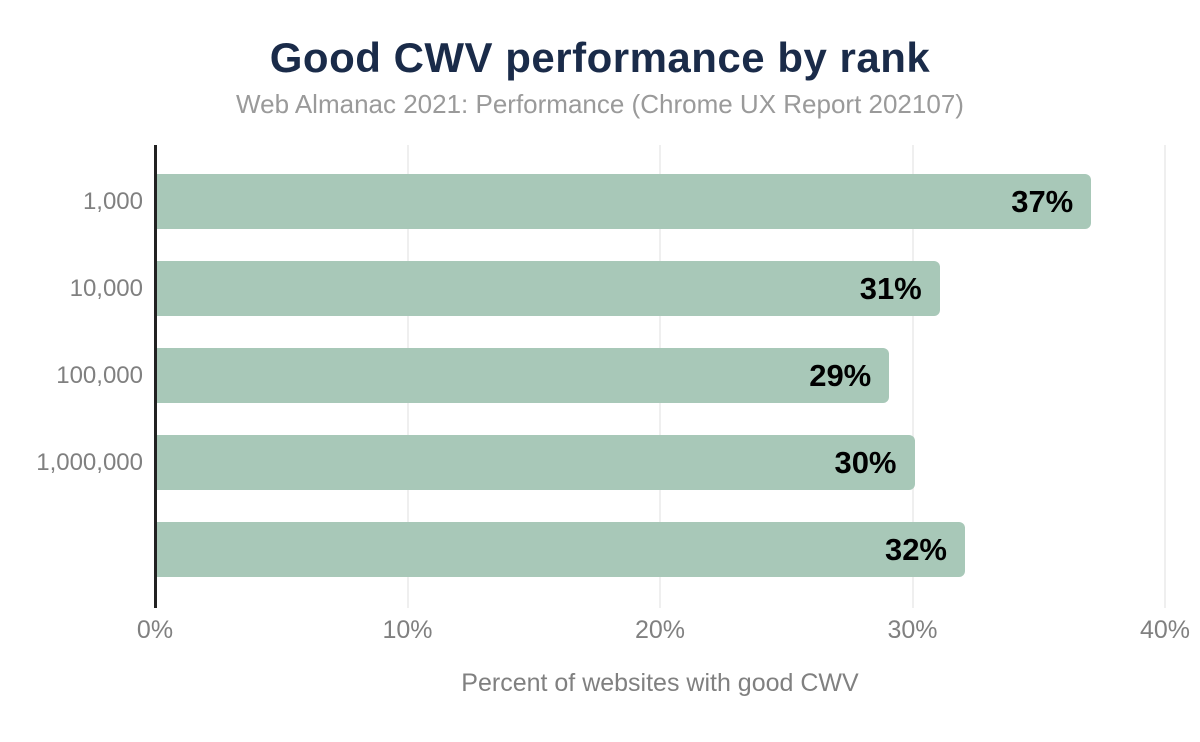 The image size is (1200, 742). Describe the element at coordinates (840, 375) in the screenshot. I see `bar-value-label: 29%` at that location.